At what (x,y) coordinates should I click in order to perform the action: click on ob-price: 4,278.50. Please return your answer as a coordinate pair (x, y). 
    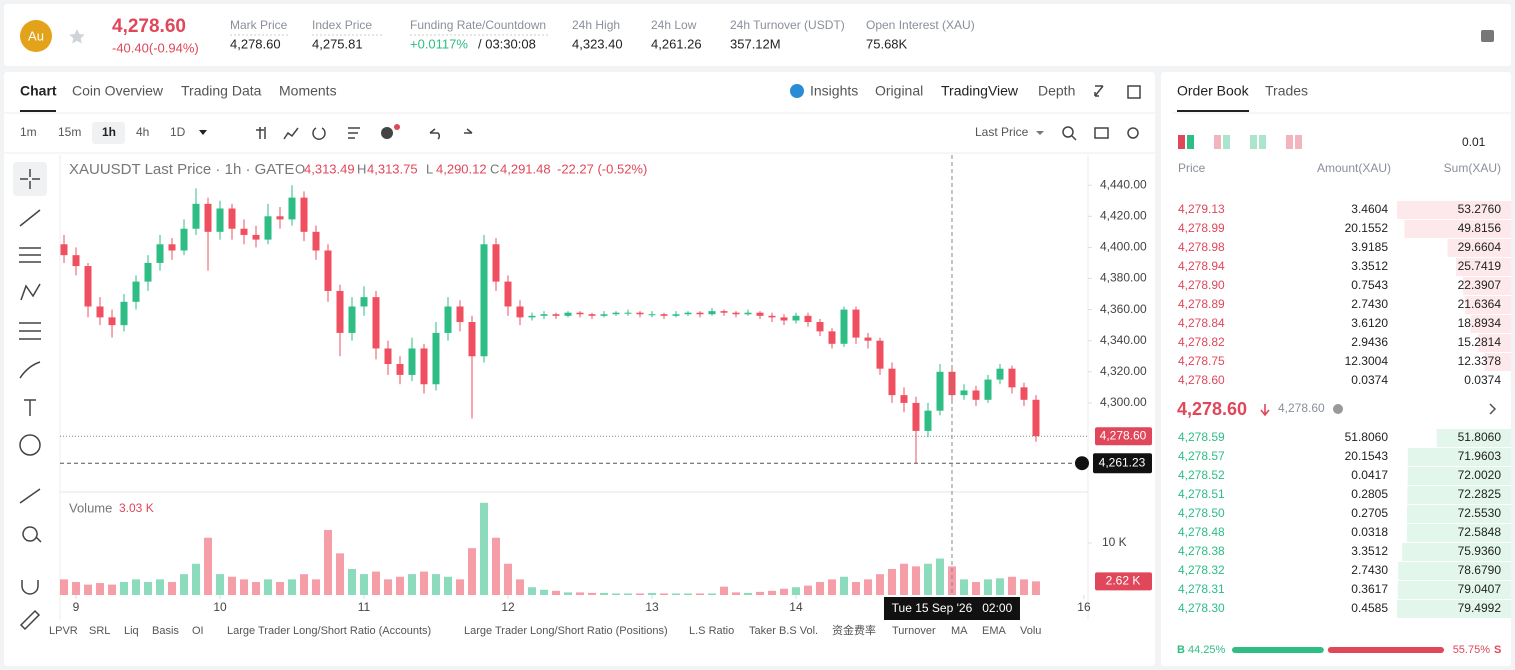
    Looking at the image, I should click on (1201, 513).